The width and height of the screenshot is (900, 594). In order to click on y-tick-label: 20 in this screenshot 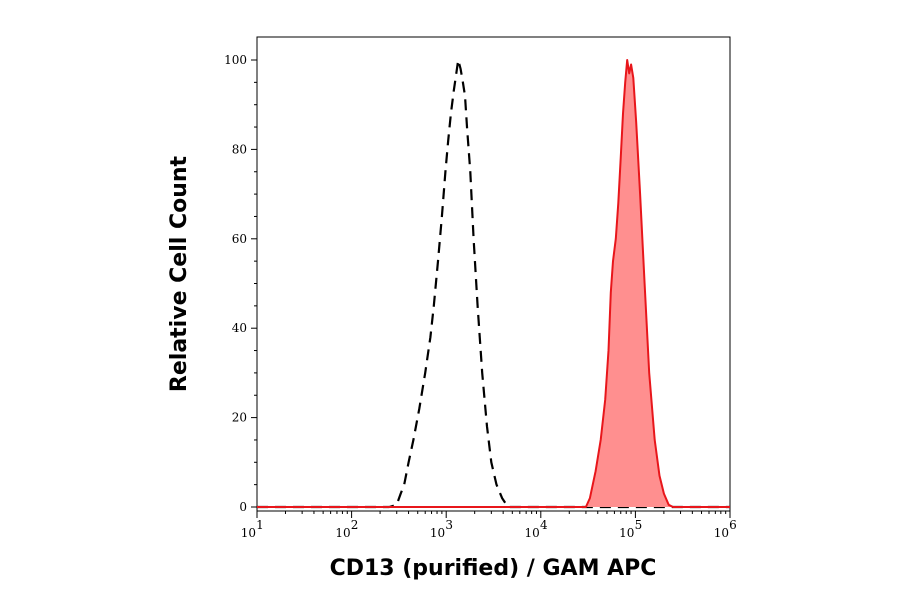, I will do `click(239, 418)`.